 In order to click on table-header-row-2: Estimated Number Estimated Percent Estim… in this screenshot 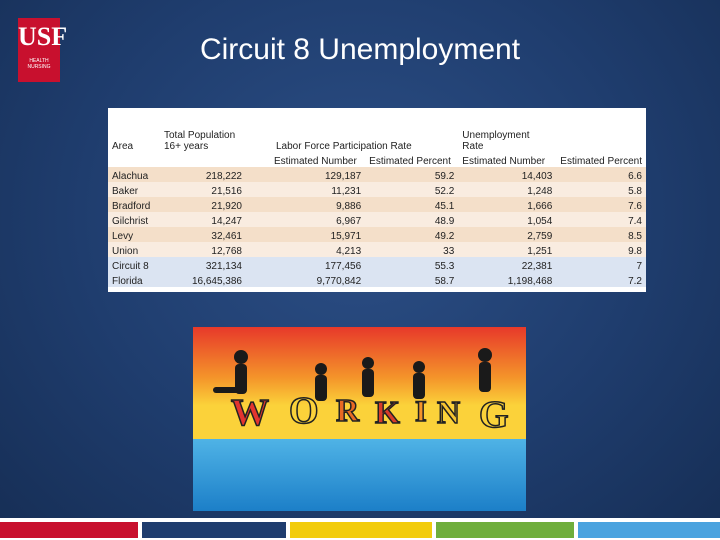, I will do `click(377, 159)`.